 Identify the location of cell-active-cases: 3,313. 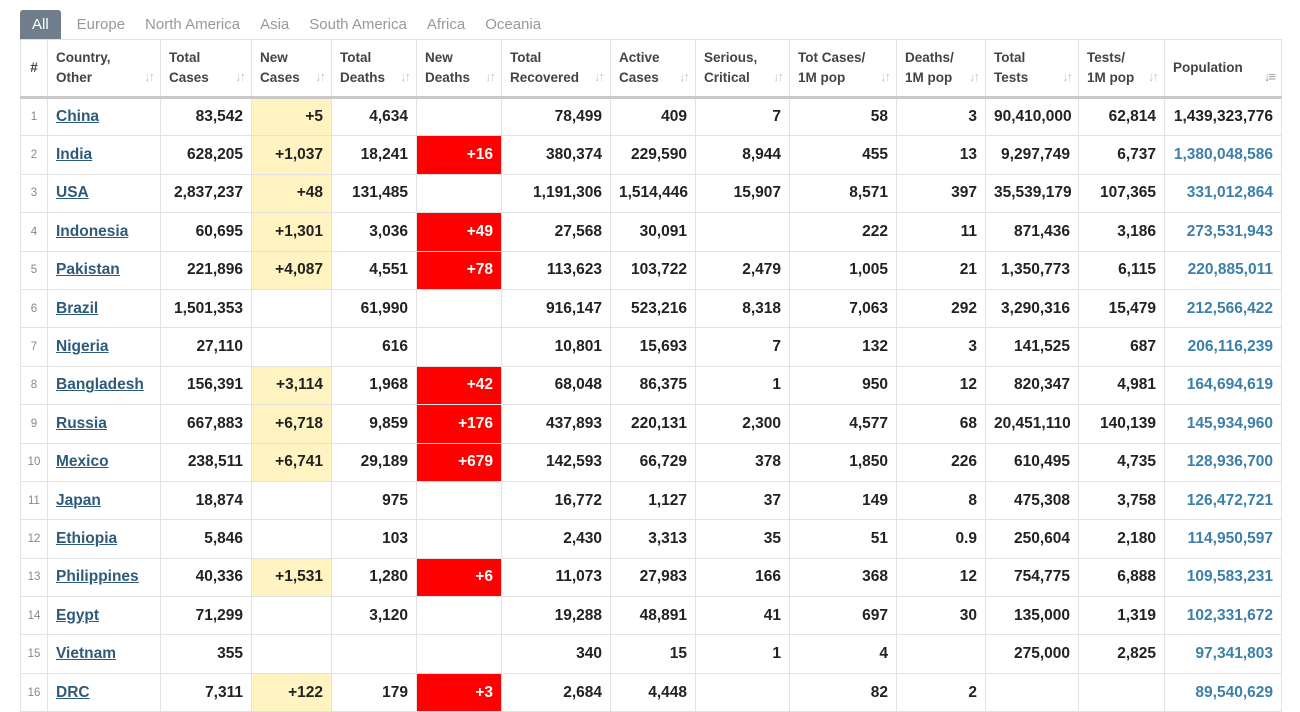
(653, 539).